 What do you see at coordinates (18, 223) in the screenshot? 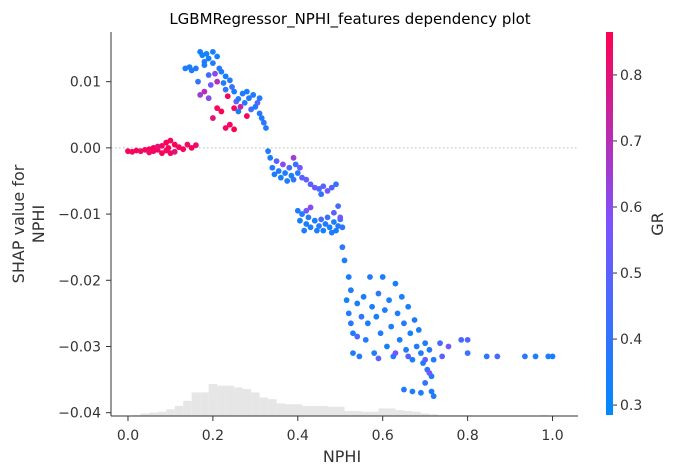
I see `y-axis-label-line-1: SHAP value for` at bounding box center [18, 223].